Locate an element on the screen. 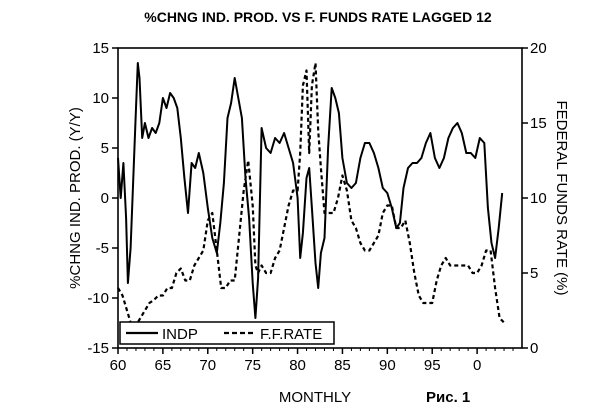 The height and width of the screenshot is (411, 600). legend-label-ffrate: F.F.RATE is located at coordinates (291, 334).